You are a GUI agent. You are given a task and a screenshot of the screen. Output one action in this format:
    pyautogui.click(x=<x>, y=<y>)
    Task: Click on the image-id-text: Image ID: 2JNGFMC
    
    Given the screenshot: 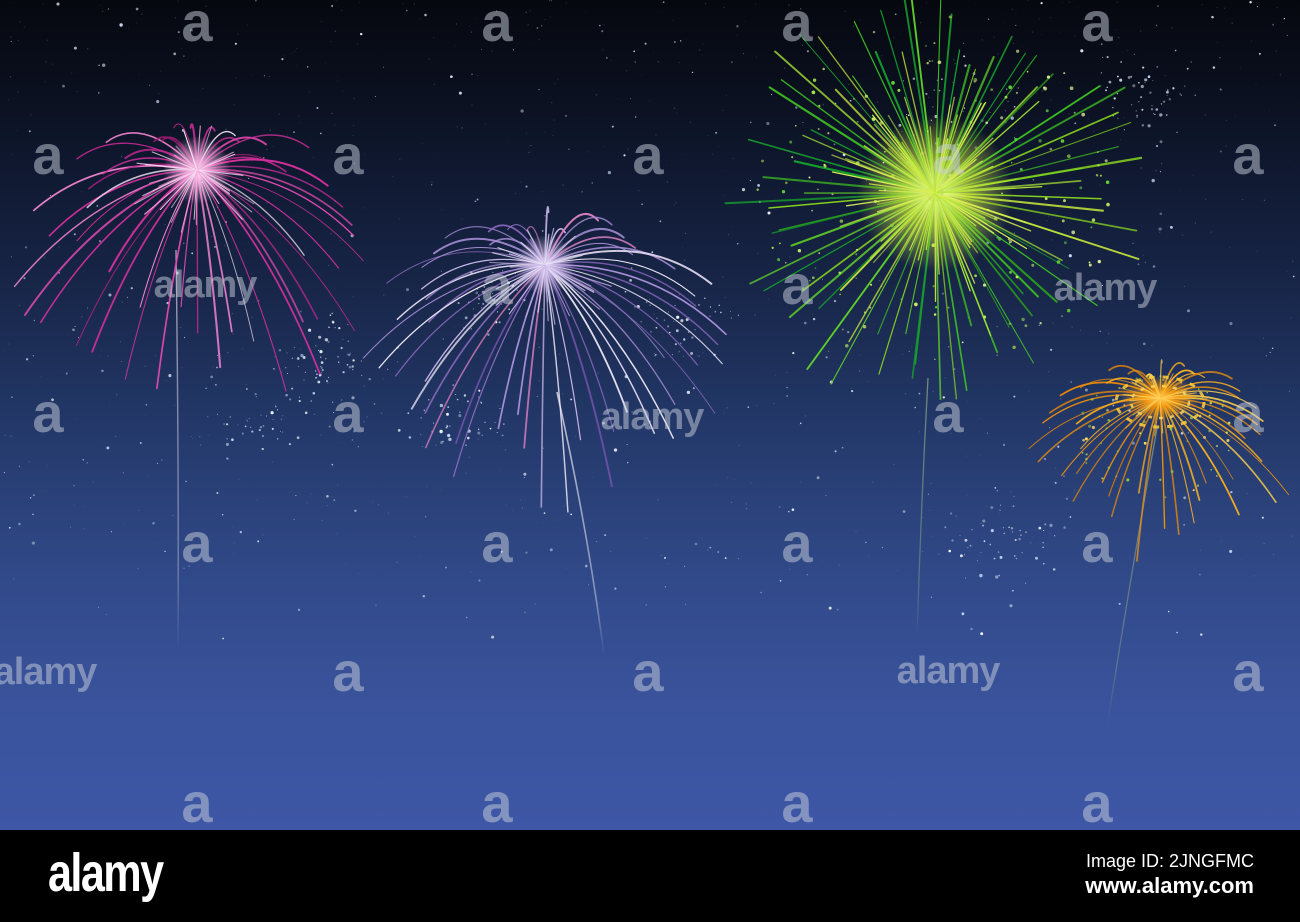 What is the action you would take?
    pyautogui.click(x=1169, y=861)
    